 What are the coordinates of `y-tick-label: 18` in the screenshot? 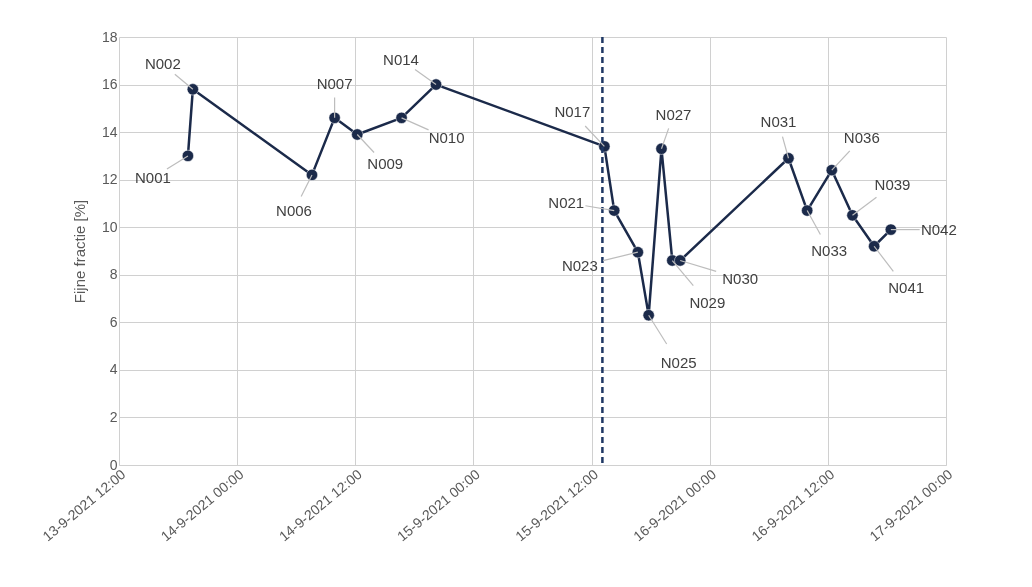 It's located at (109, 36).